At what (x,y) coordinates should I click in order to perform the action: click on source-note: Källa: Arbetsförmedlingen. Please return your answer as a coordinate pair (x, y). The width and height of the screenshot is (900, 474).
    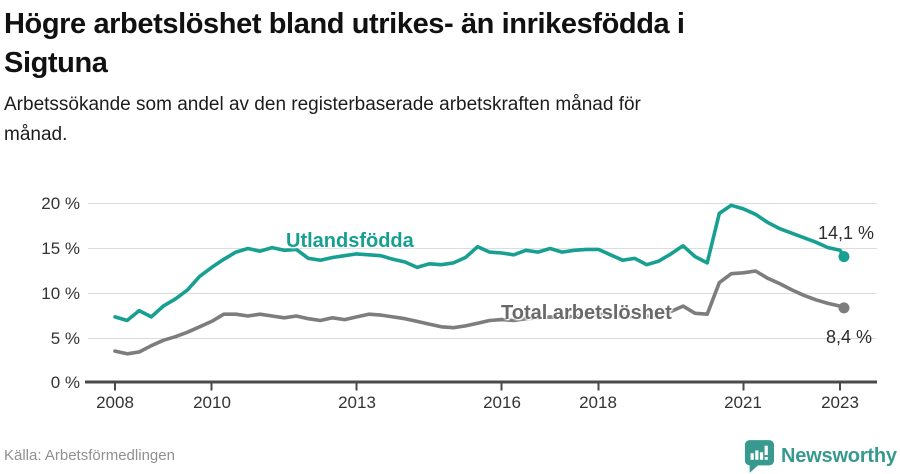
    Looking at the image, I should click on (89, 455).